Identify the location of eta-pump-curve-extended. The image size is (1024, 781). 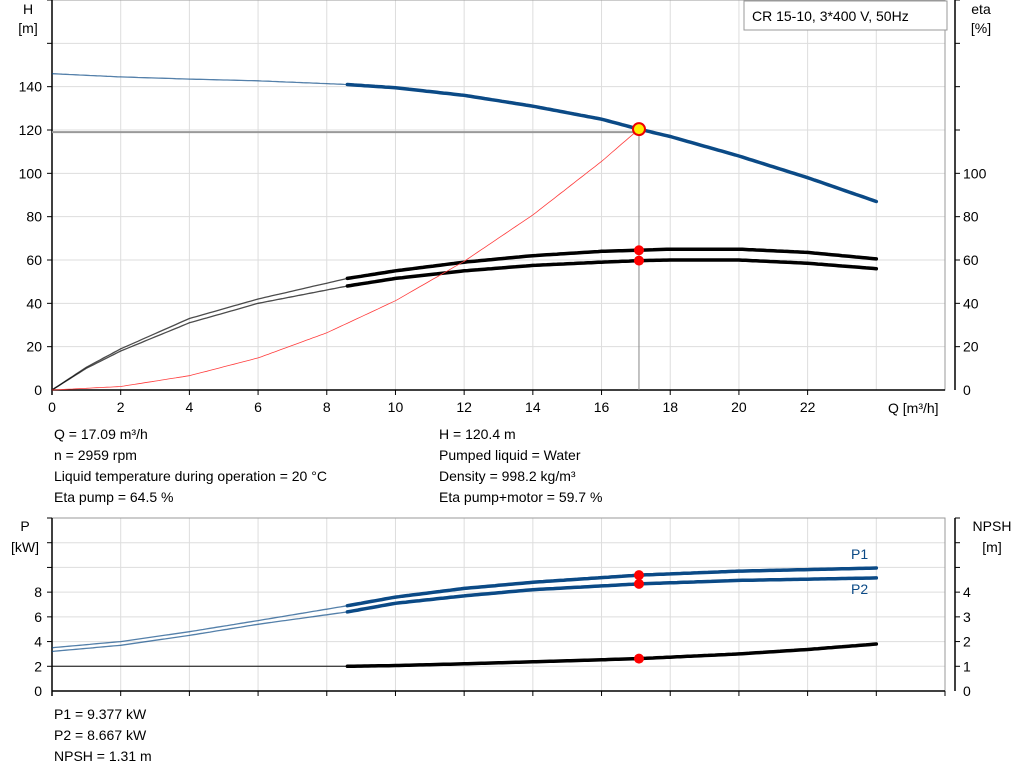
(199, 334).